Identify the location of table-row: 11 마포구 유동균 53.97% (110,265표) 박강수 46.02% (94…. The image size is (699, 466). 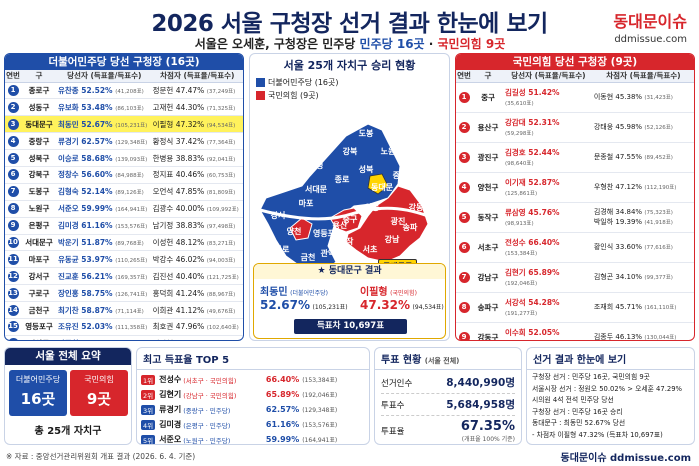
(124, 259).